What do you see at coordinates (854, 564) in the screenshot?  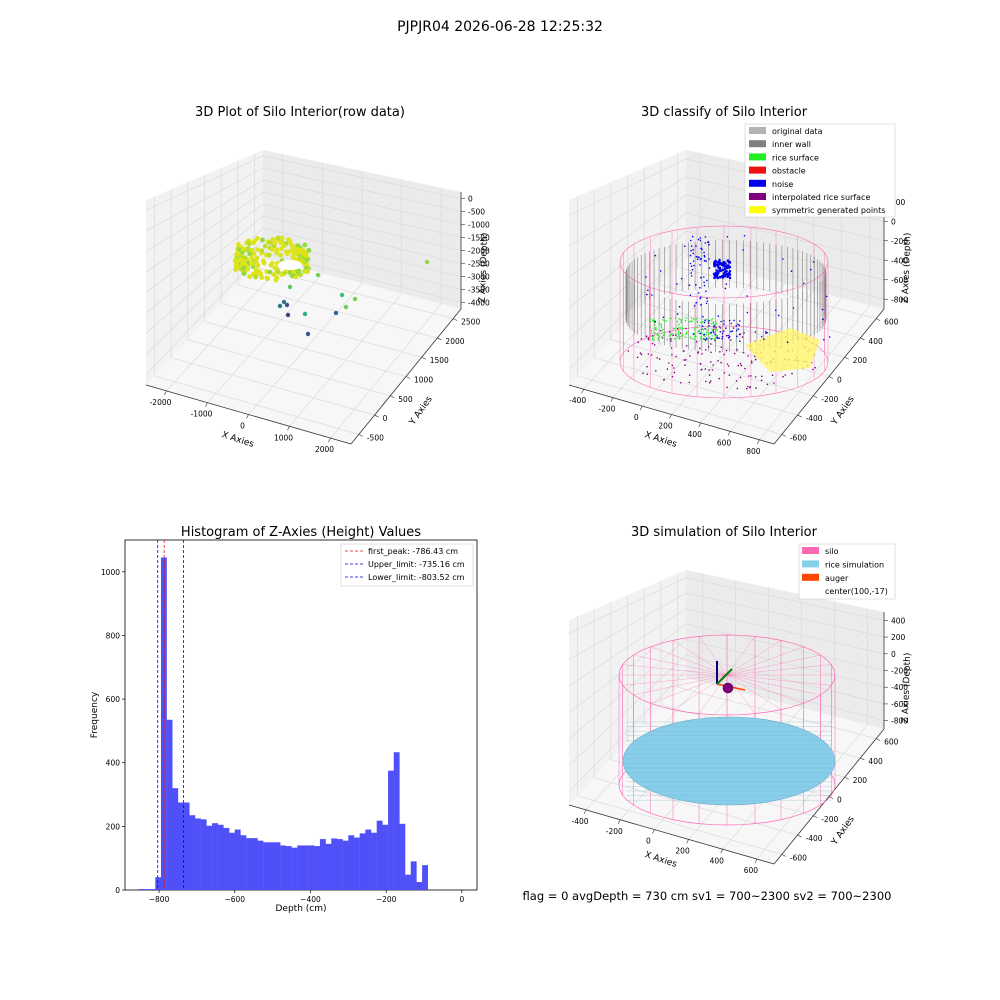 I see `legend-label: rice simulation` at bounding box center [854, 564].